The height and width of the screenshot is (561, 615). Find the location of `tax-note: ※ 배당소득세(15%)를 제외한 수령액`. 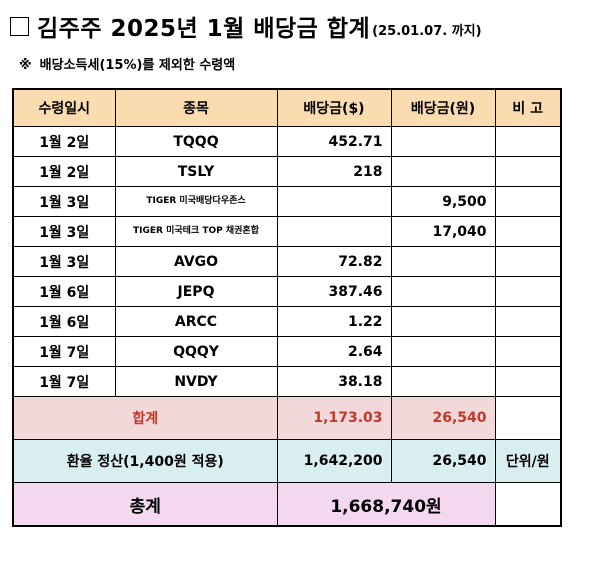

tax-note: ※ 배당소득세(15%)를 제외한 수령액 is located at coordinates (127, 63).